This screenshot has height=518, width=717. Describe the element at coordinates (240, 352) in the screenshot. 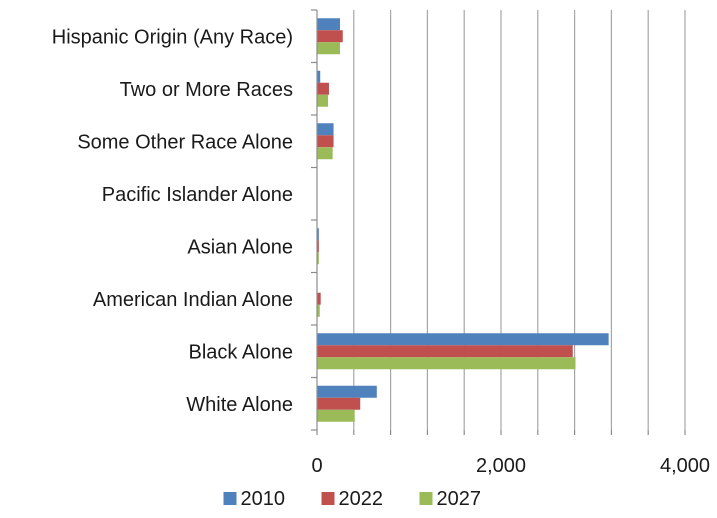

I see `category-label: Black Alone` at that location.